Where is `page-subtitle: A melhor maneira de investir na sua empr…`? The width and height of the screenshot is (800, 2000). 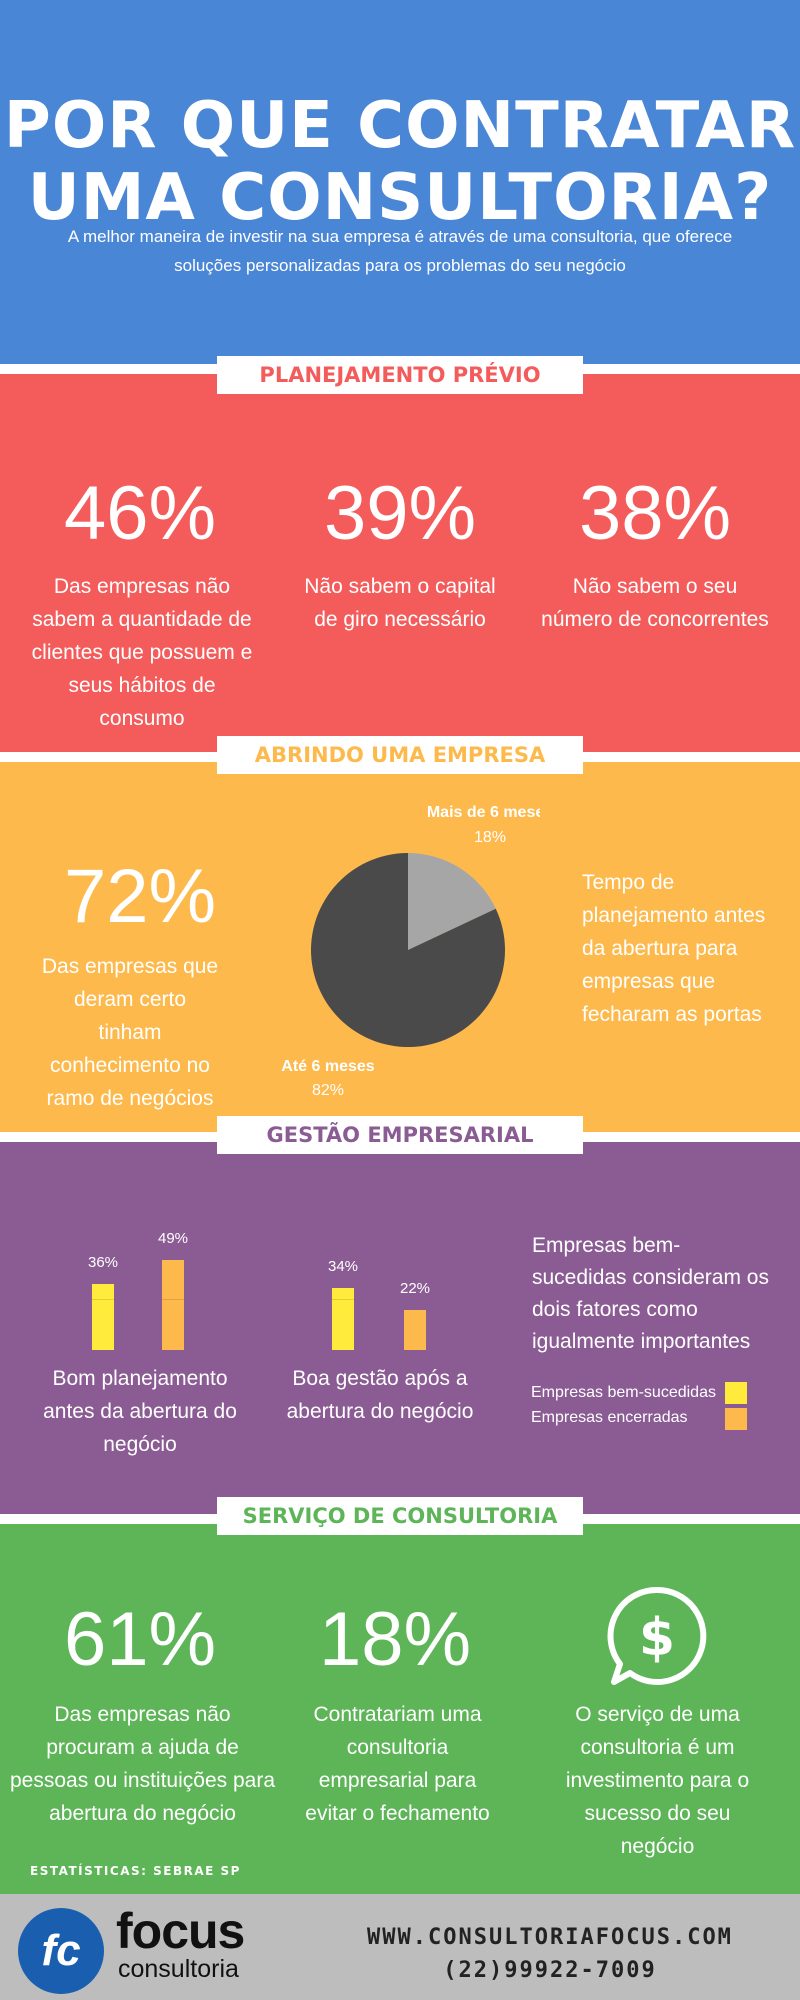 page-subtitle: A melhor maneira de investir na sua empr… is located at coordinates (400, 251).